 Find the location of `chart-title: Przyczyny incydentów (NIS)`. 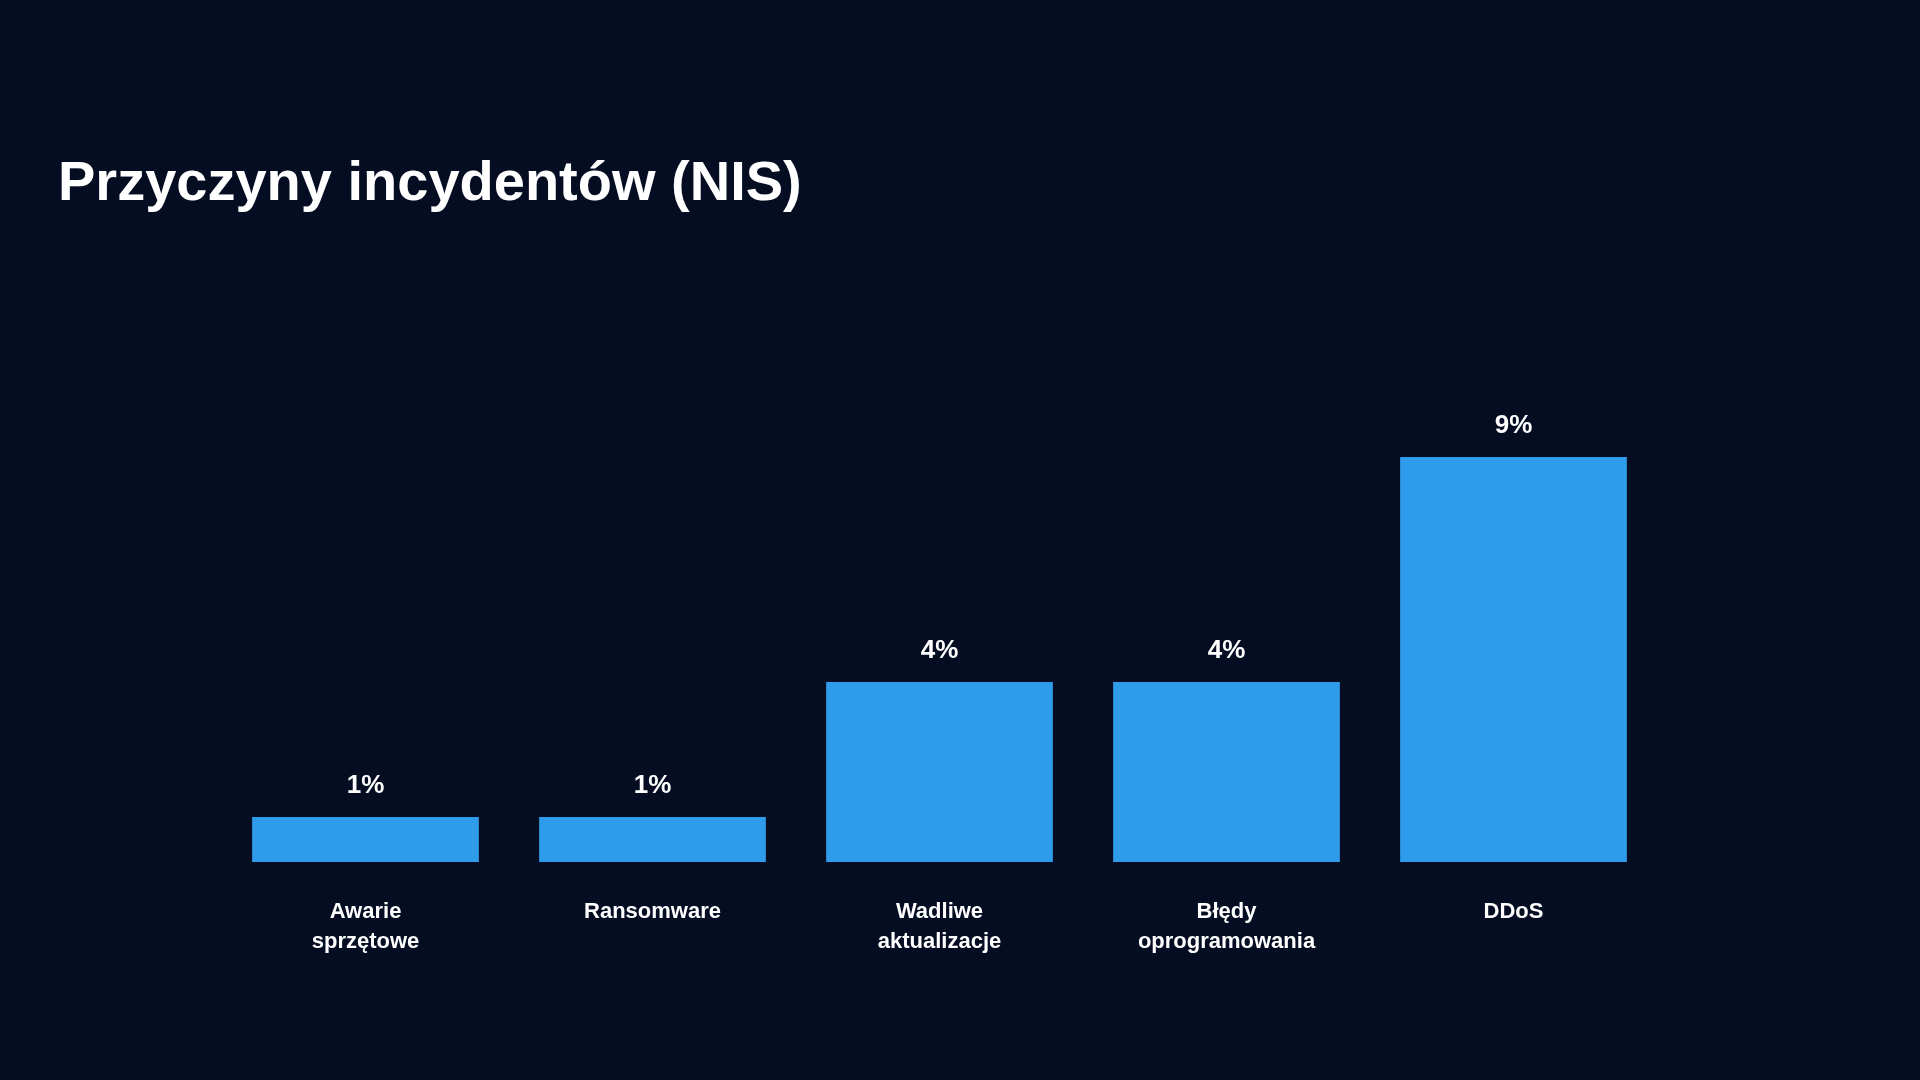

chart-title: Przyczyny incydentów (NIS) is located at coordinates (430, 180).